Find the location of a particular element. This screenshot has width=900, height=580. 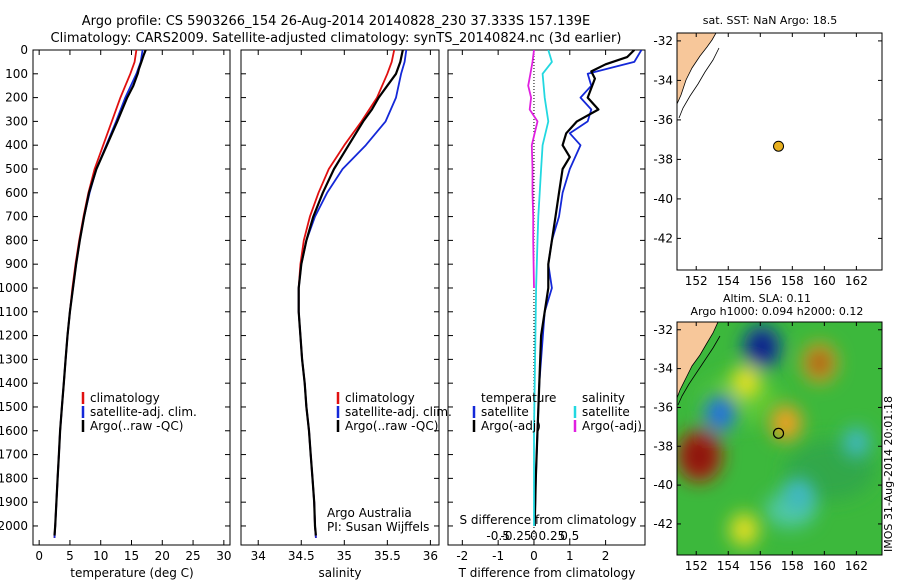

salinity-tick-label: 0.25 is located at coordinates (552, 536).